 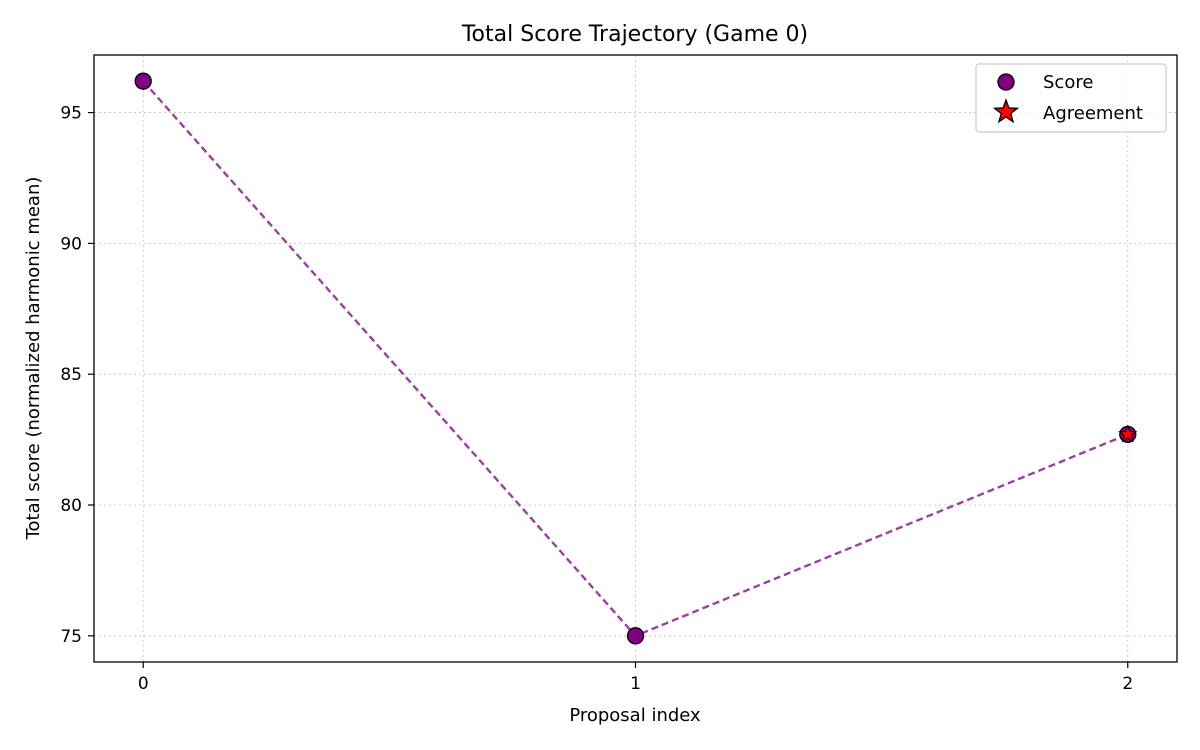 I want to click on legend-score-marker, so click(x=1006, y=82).